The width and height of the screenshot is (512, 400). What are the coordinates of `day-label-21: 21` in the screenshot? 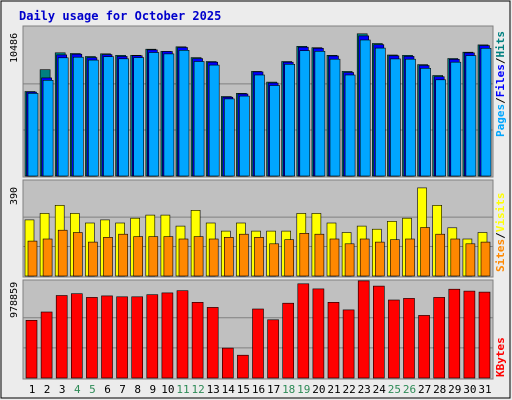 It's located at (333, 389).